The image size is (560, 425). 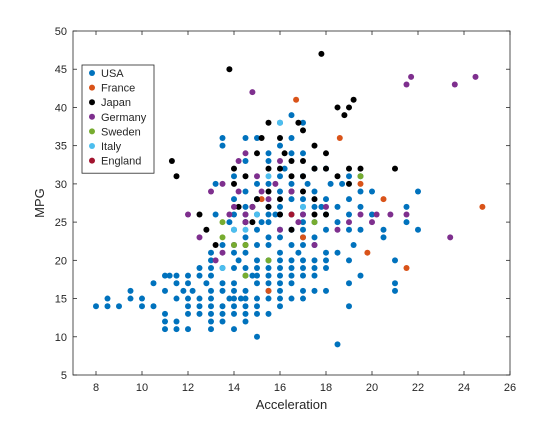 I want to click on x-tick-label: 16, so click(x=280, y=388).